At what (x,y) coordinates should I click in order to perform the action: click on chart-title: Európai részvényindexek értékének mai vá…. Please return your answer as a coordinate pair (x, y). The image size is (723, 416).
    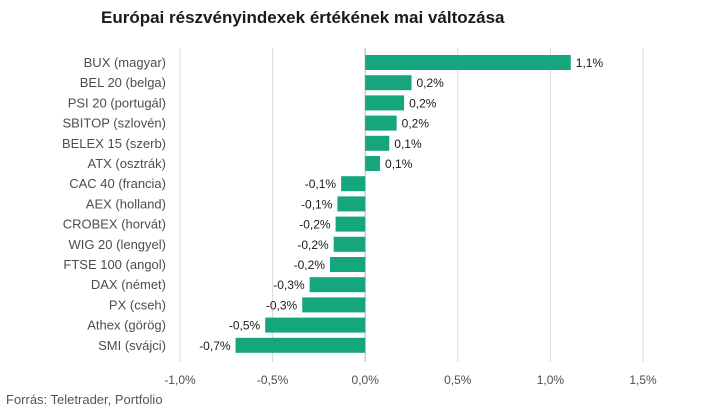
    Looking at the image, I should click on (303, 17).